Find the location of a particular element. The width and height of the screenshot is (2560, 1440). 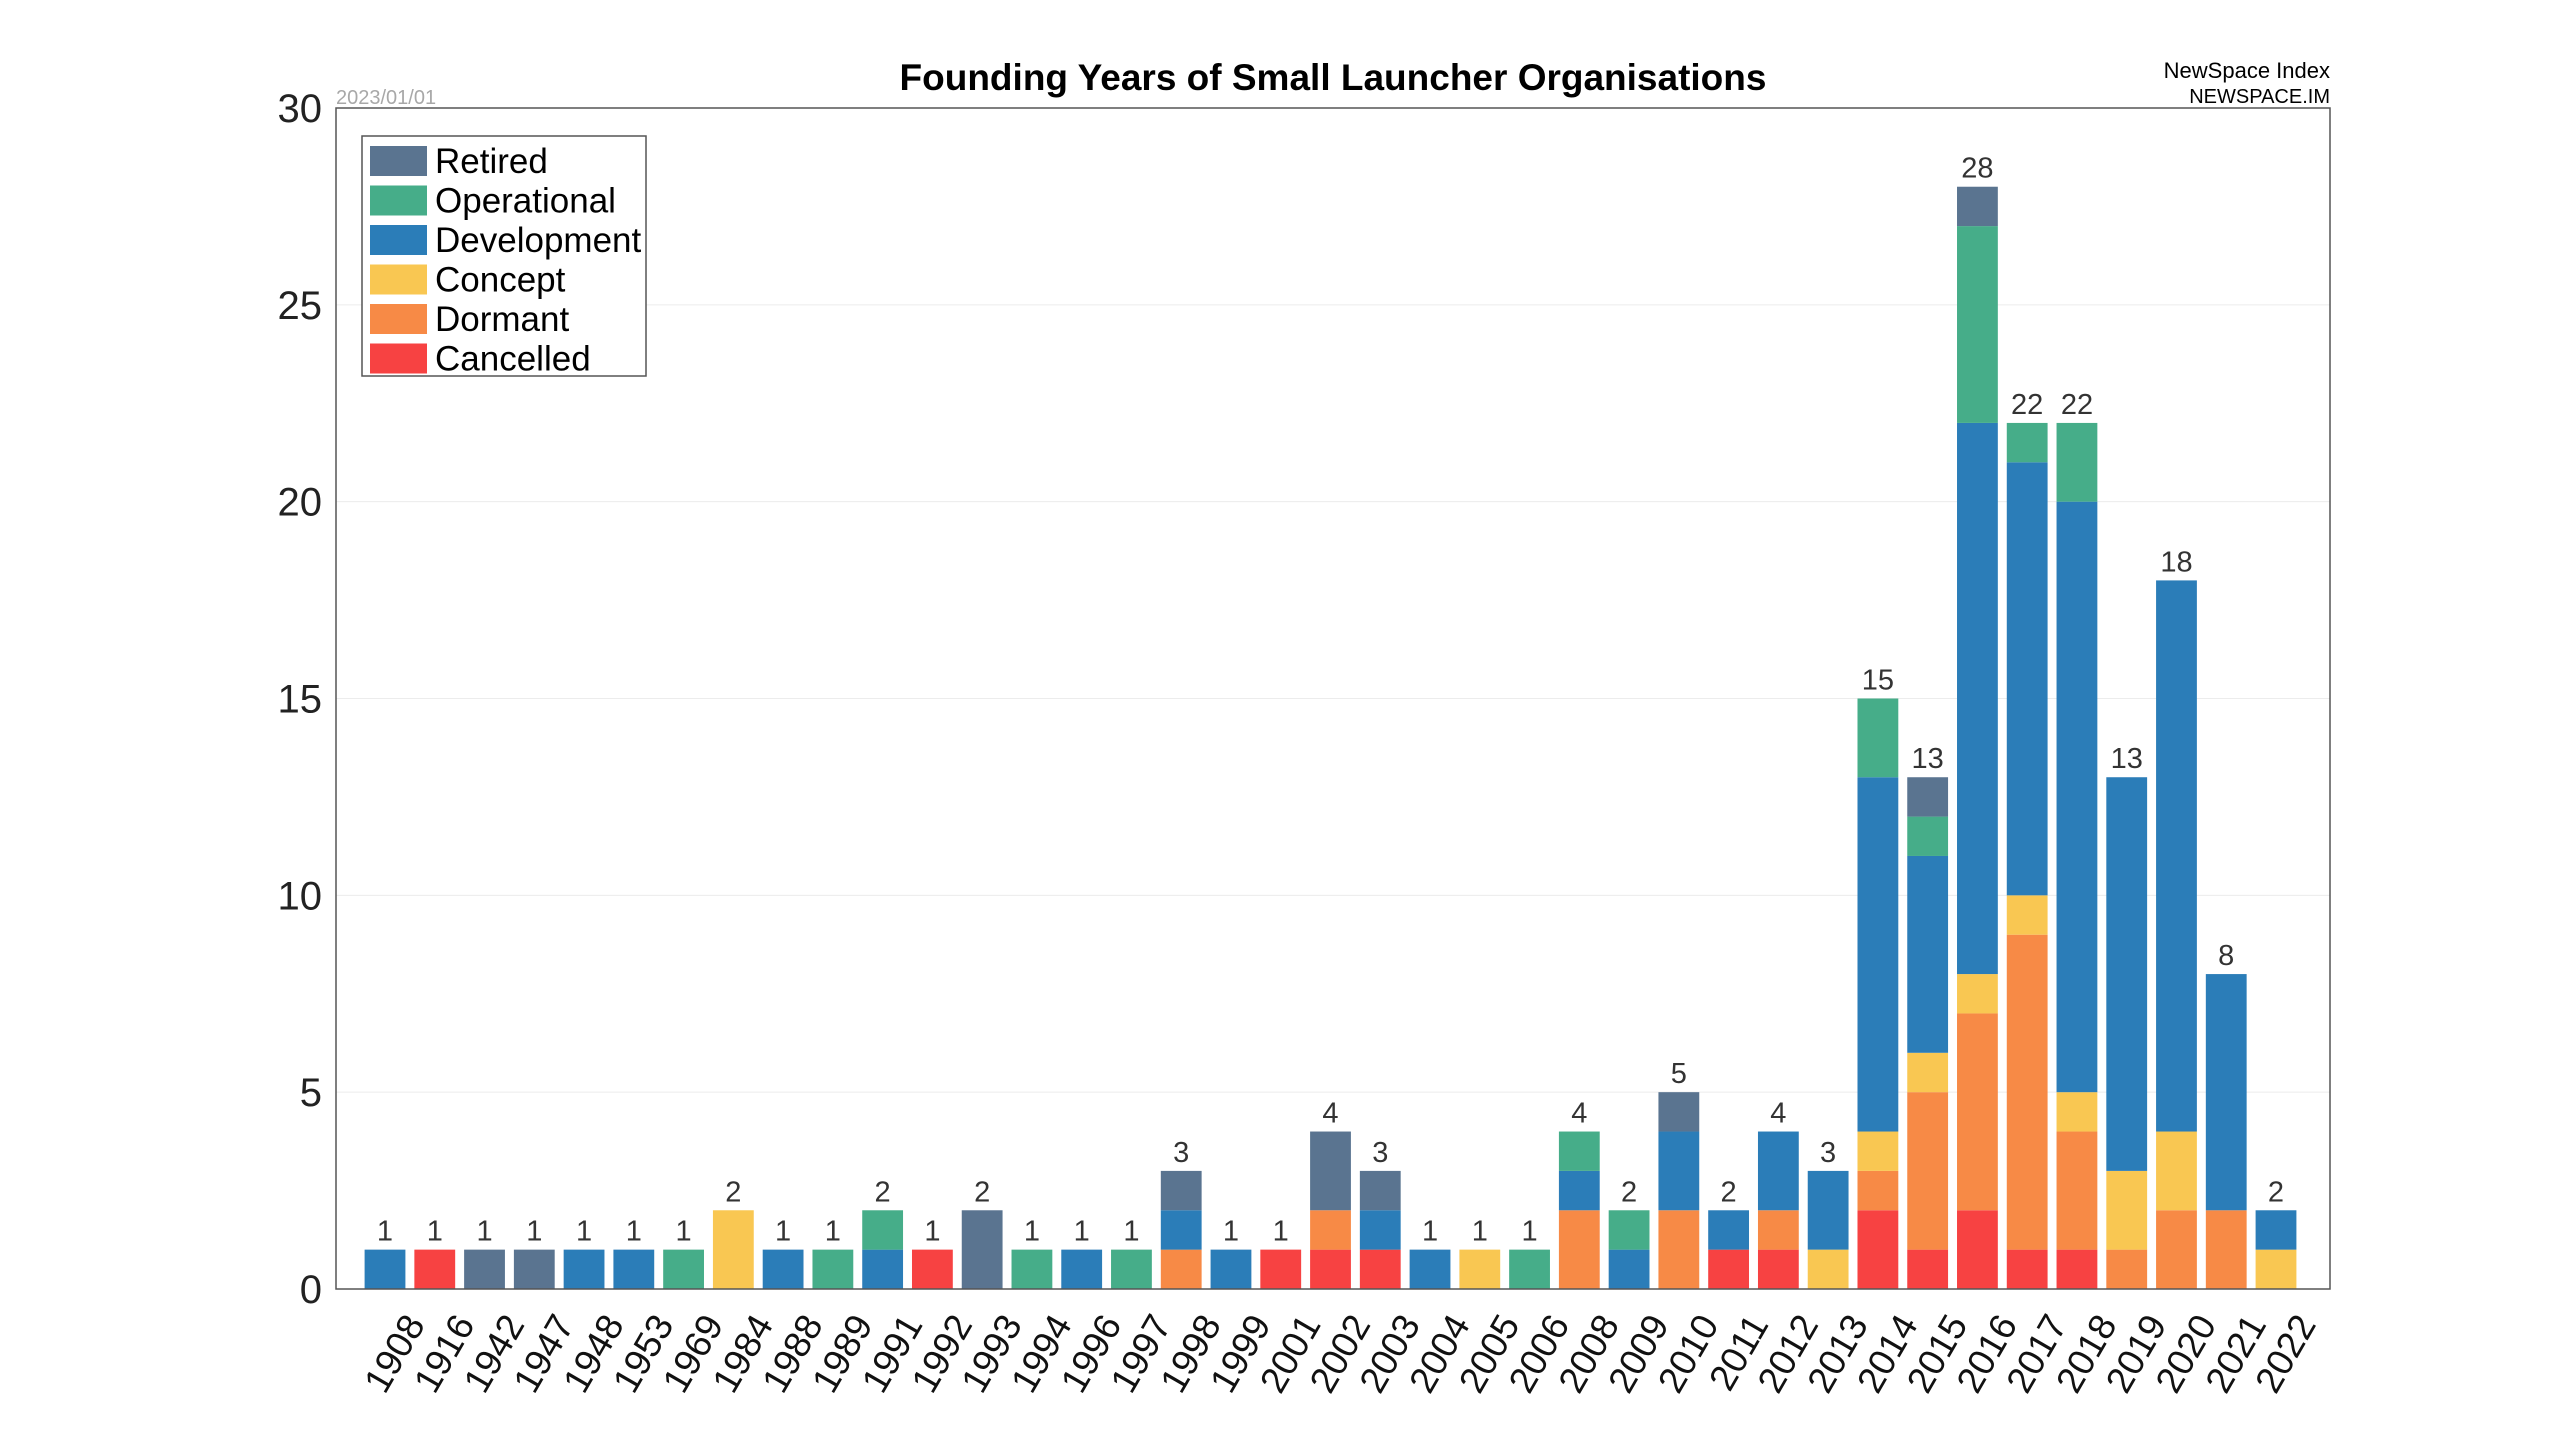

total-label: 28 is located at coordinates (1977, 169).